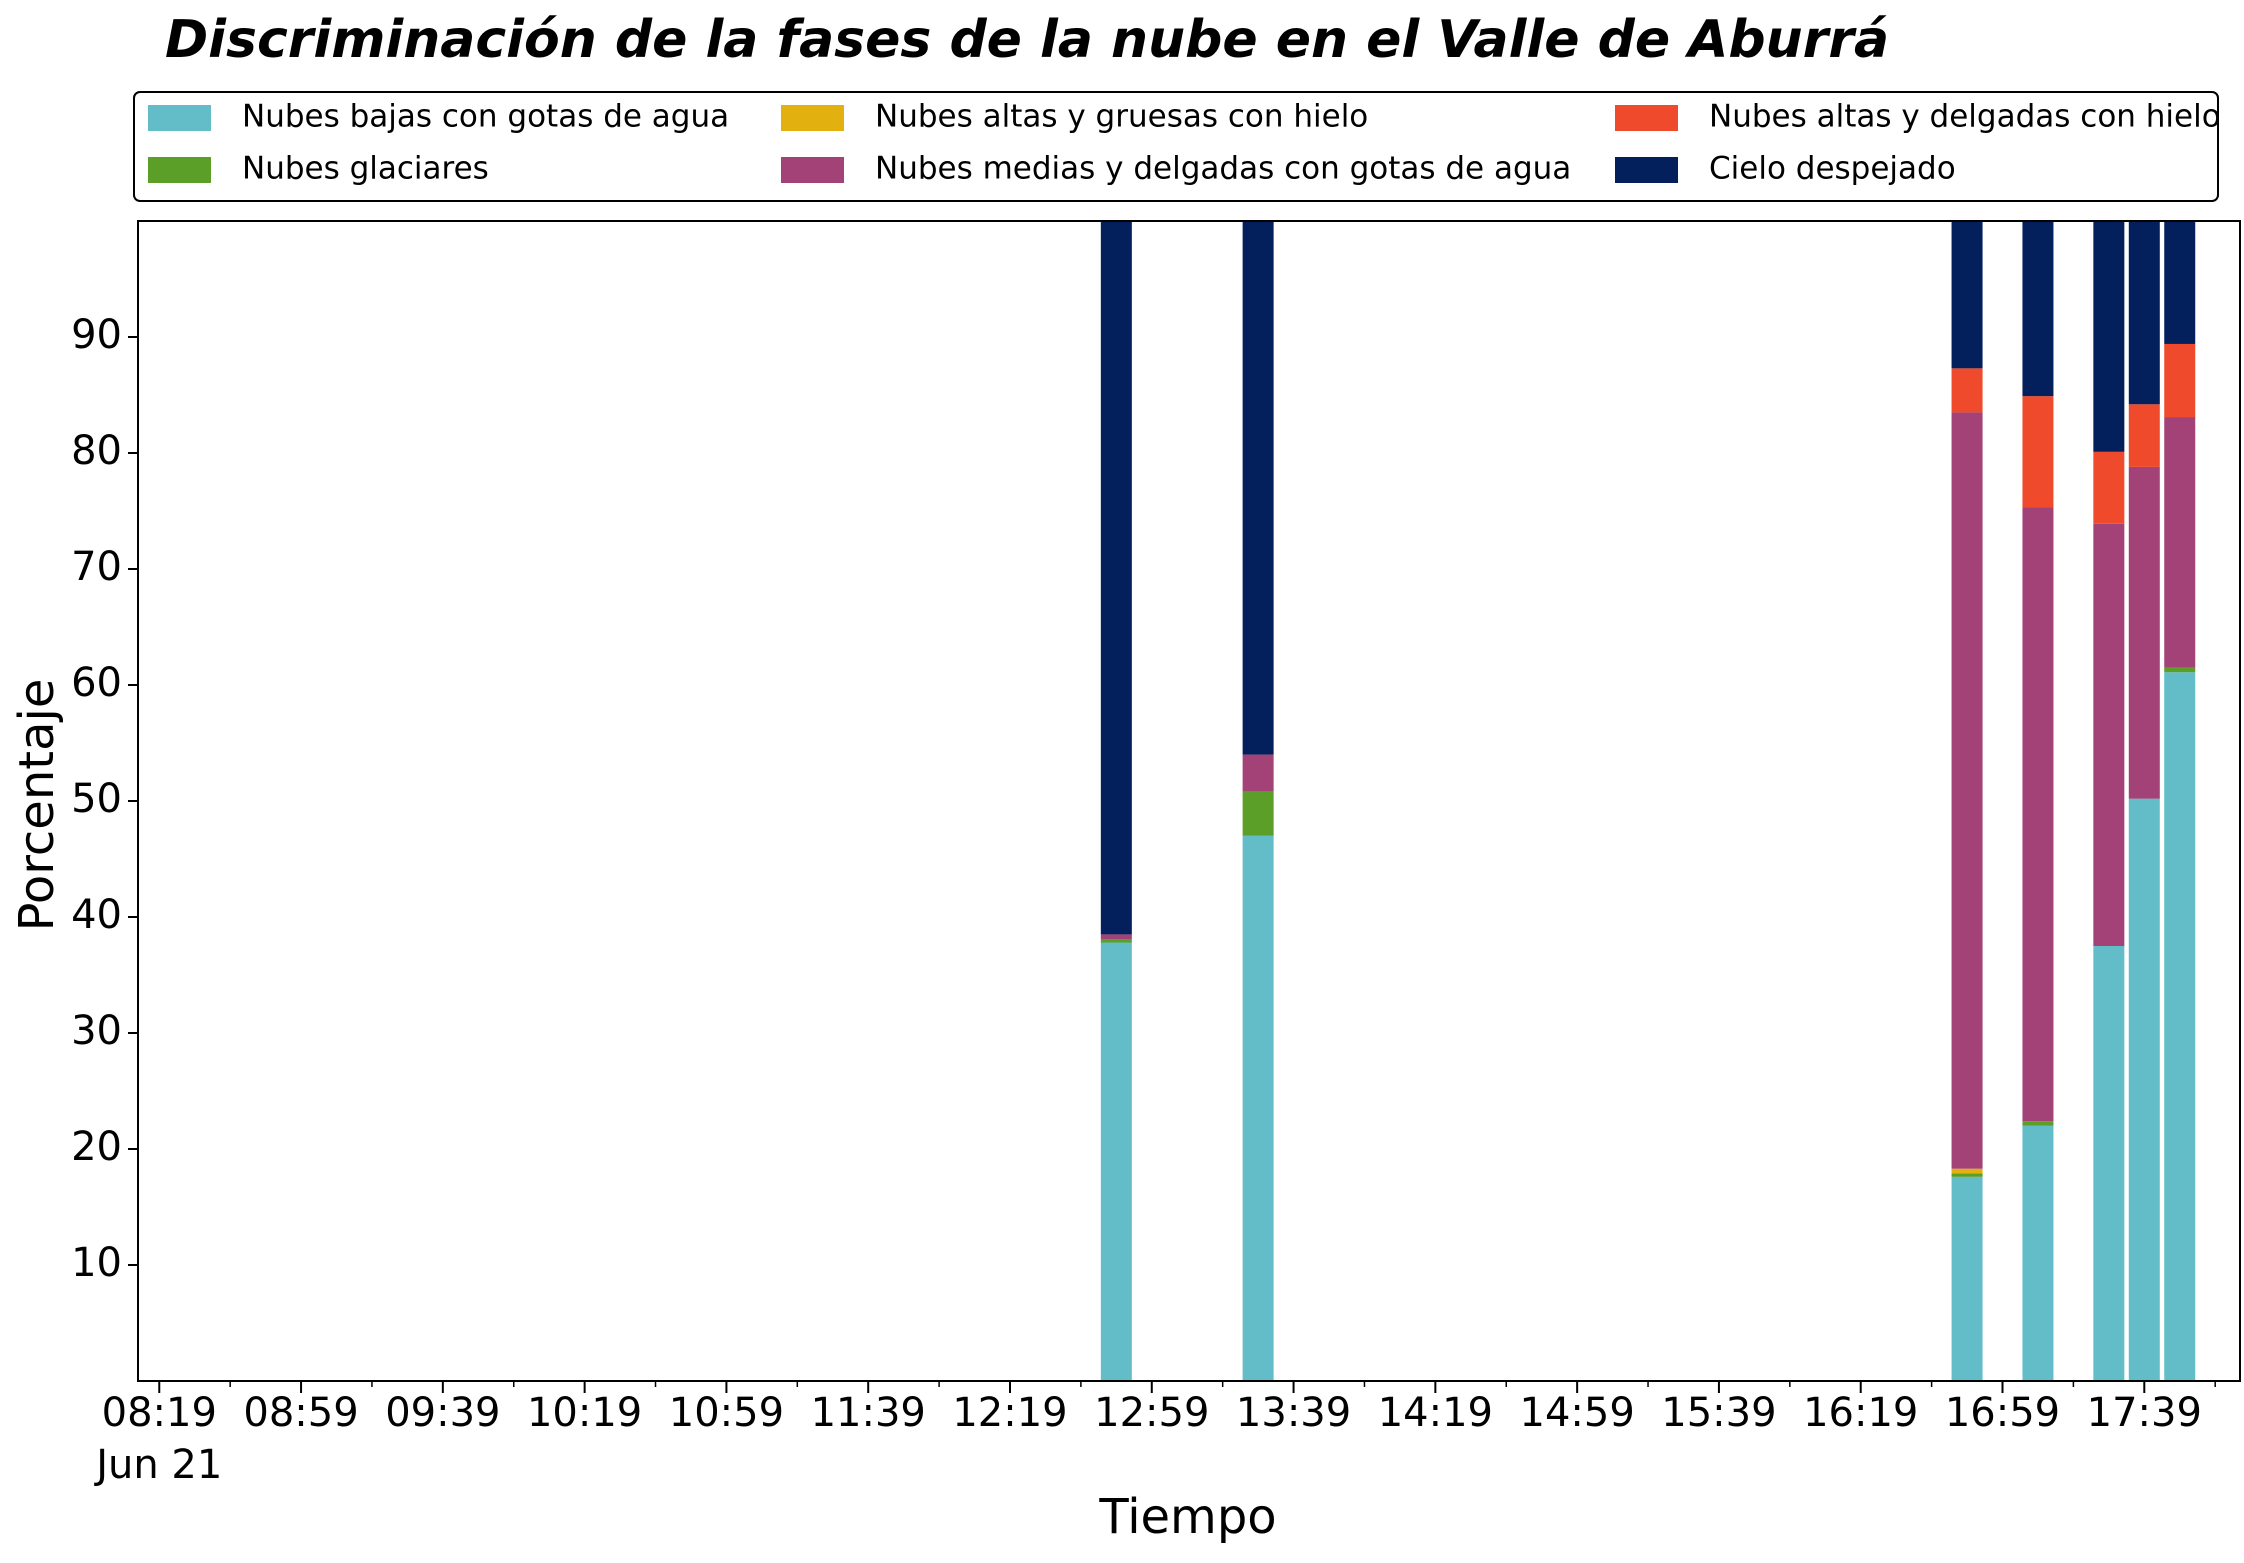 This screenshot has width=2244, height=1563. What do you see at coordinates (300, 1413) in the screenshot?
I see `x-tick-label: 08:59` at bounding box center [300, 1413].